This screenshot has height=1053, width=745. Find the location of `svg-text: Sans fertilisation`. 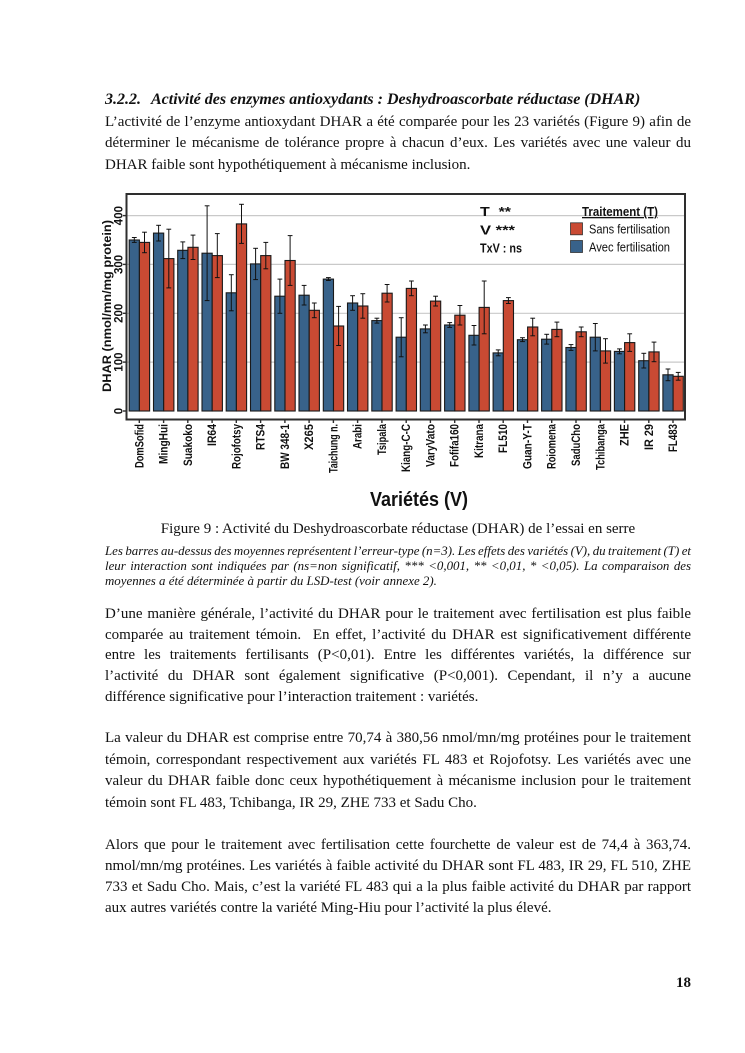

svg-text: Sans fertilisation is located at coordinates (629, 229).